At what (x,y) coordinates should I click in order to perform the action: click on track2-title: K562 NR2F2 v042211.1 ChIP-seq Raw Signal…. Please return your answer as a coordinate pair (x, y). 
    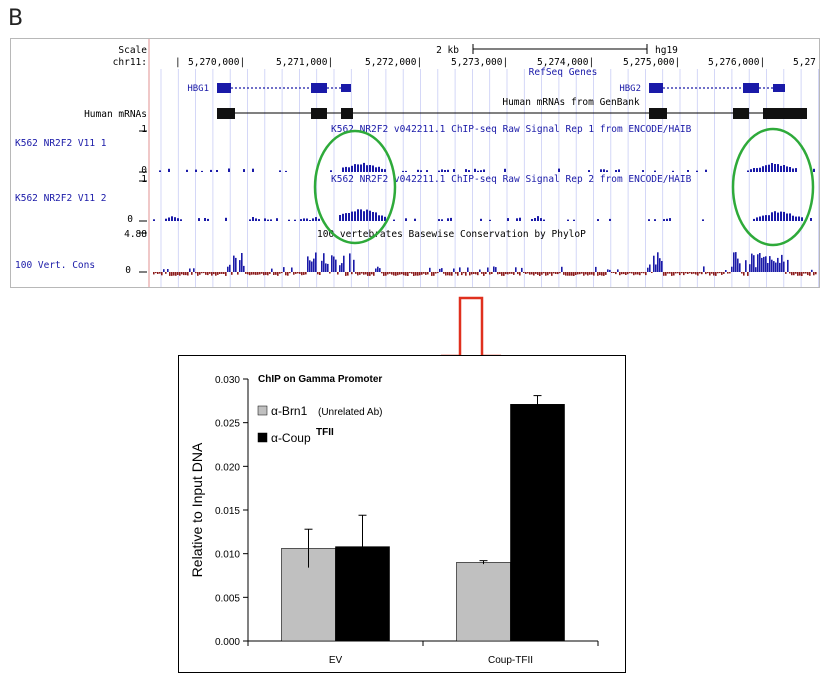
    Looking at the image, I should click on (511, 179).